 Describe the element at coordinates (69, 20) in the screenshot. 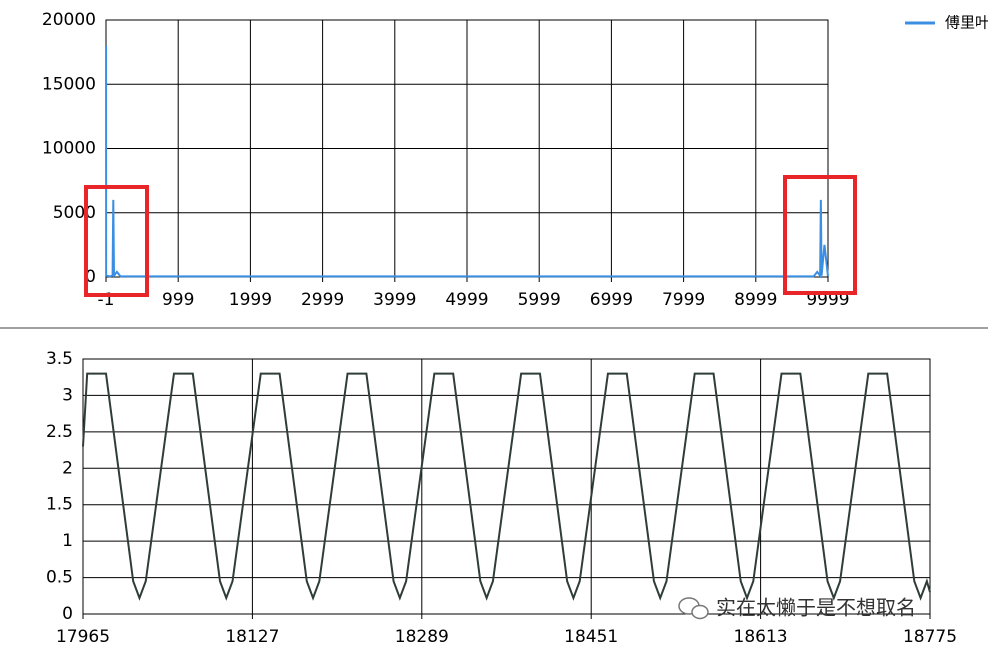

I see `y-tick-label: 20000` at that location.